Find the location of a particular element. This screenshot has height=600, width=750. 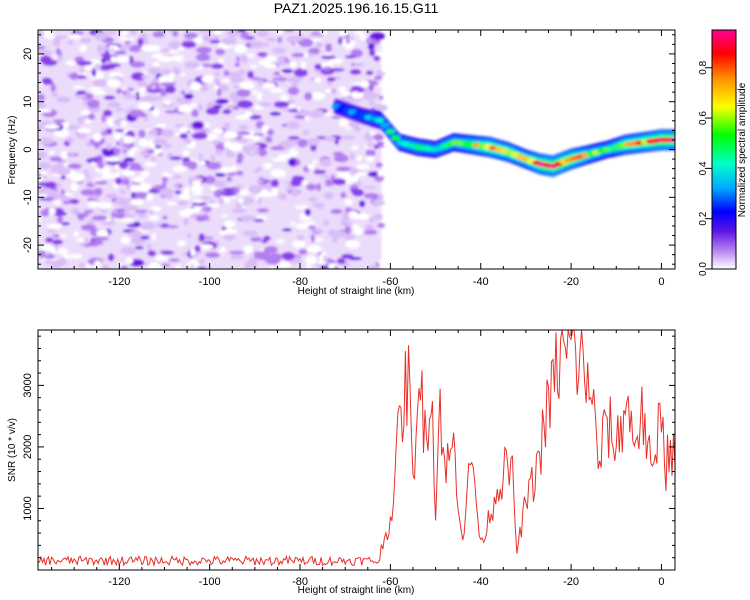

top-y-tick-label: 10 is located at coordinates (28, 102).